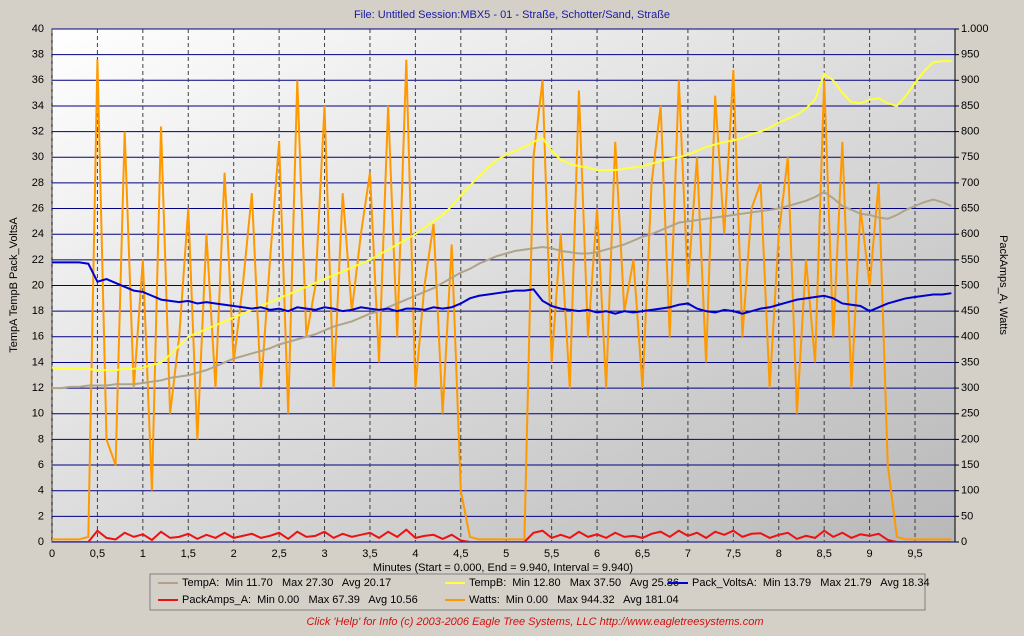 The height and width of the screenshot is (636, 1024). I want to click on y-tick-label: 40, so click(38, 29).